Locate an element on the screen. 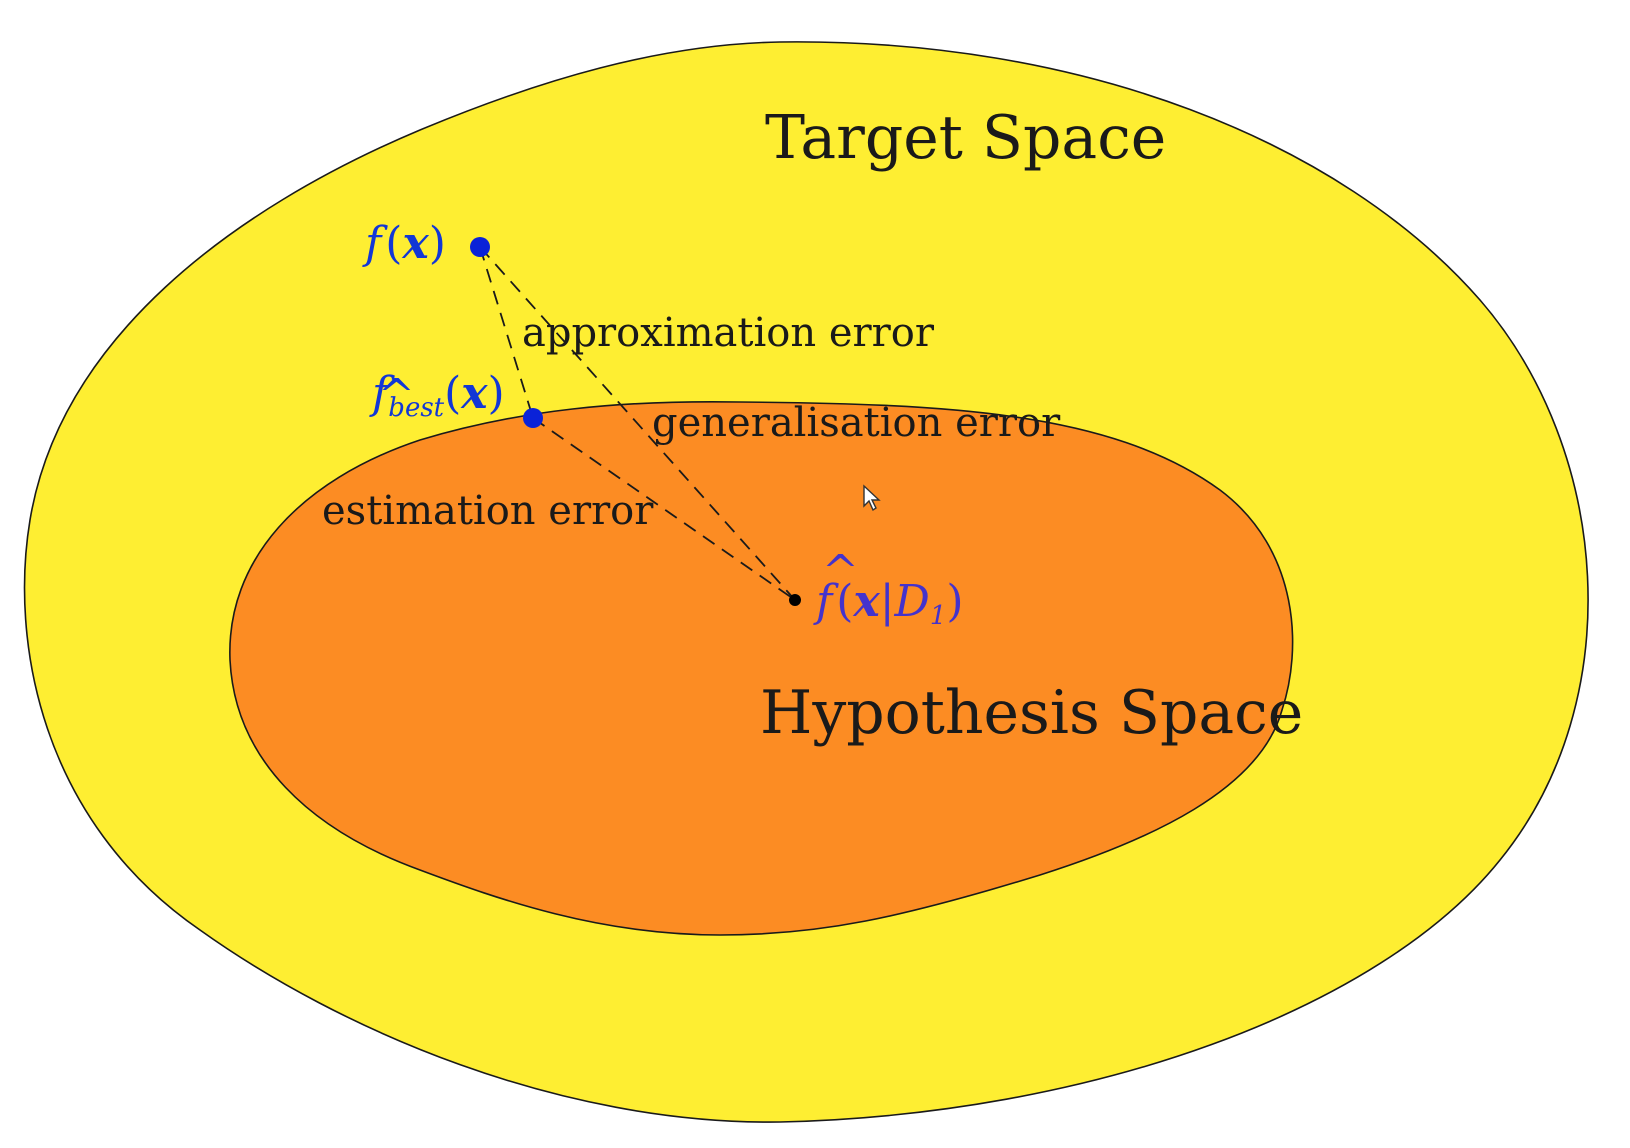 The height and width of the screenshot is (1148, 1630). f-true-point is located at coordinates (480, 247).